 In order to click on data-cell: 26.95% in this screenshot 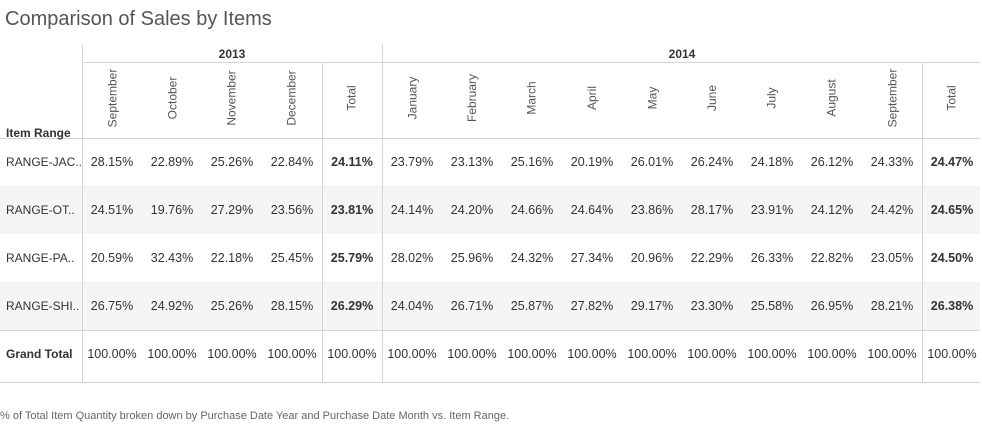, I will do `click(832, 306)`.